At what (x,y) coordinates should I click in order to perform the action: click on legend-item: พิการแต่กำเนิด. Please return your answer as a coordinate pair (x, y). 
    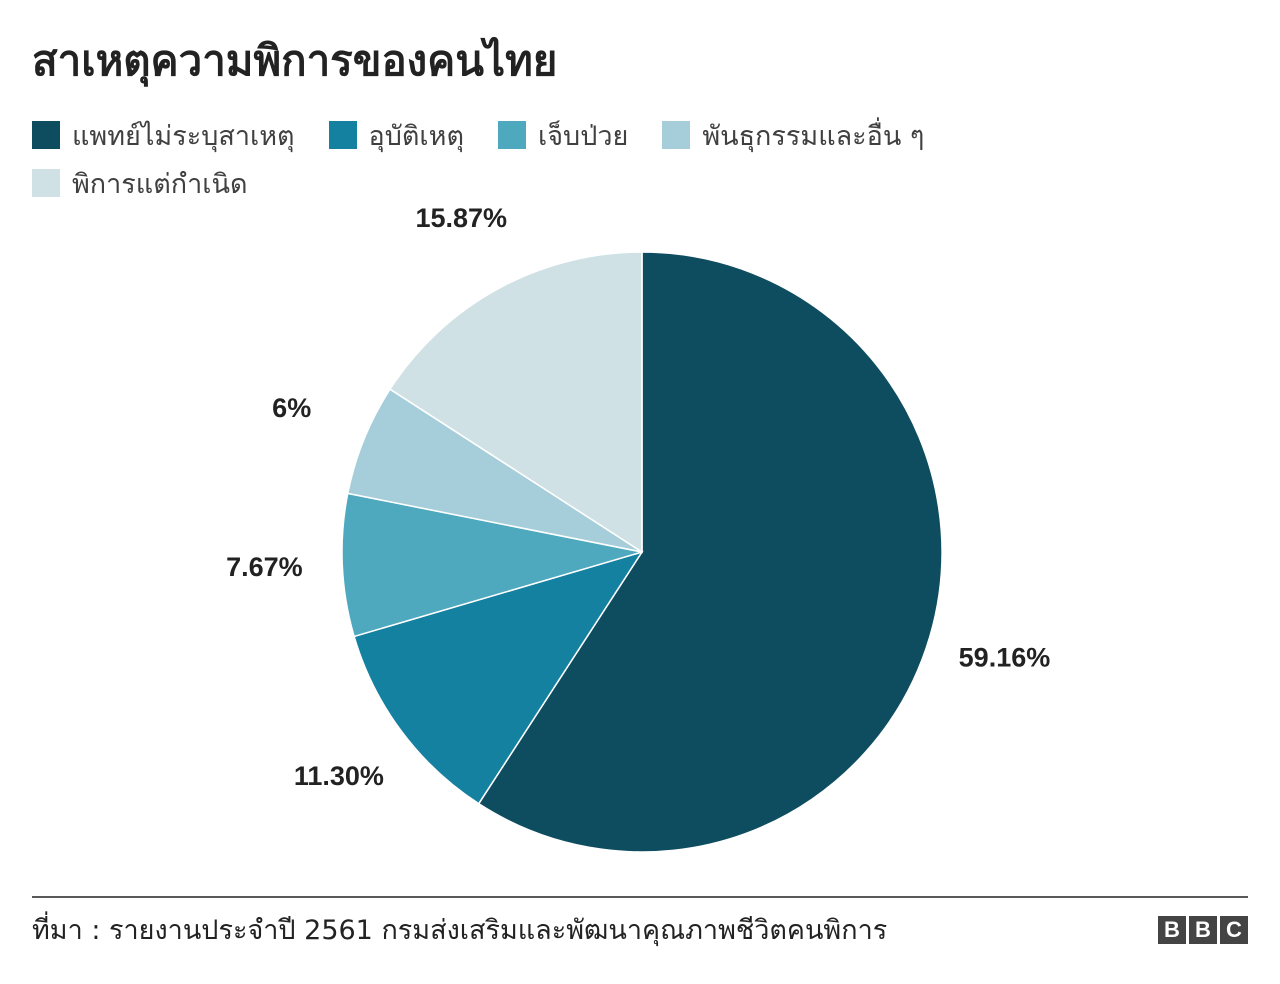
    Looking at the image, I should click on (139, 183).